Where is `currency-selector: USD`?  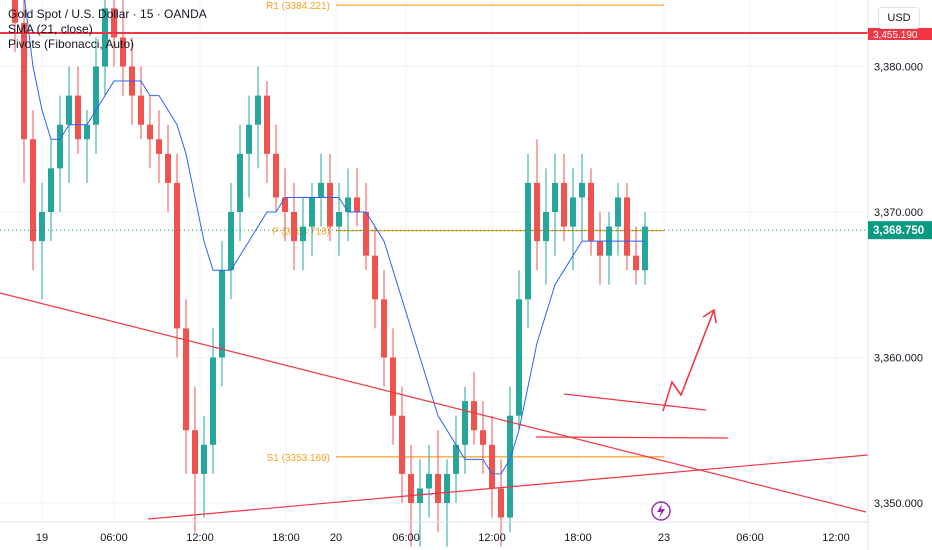 currency-selector: USD is located at coordinates (899, 18).